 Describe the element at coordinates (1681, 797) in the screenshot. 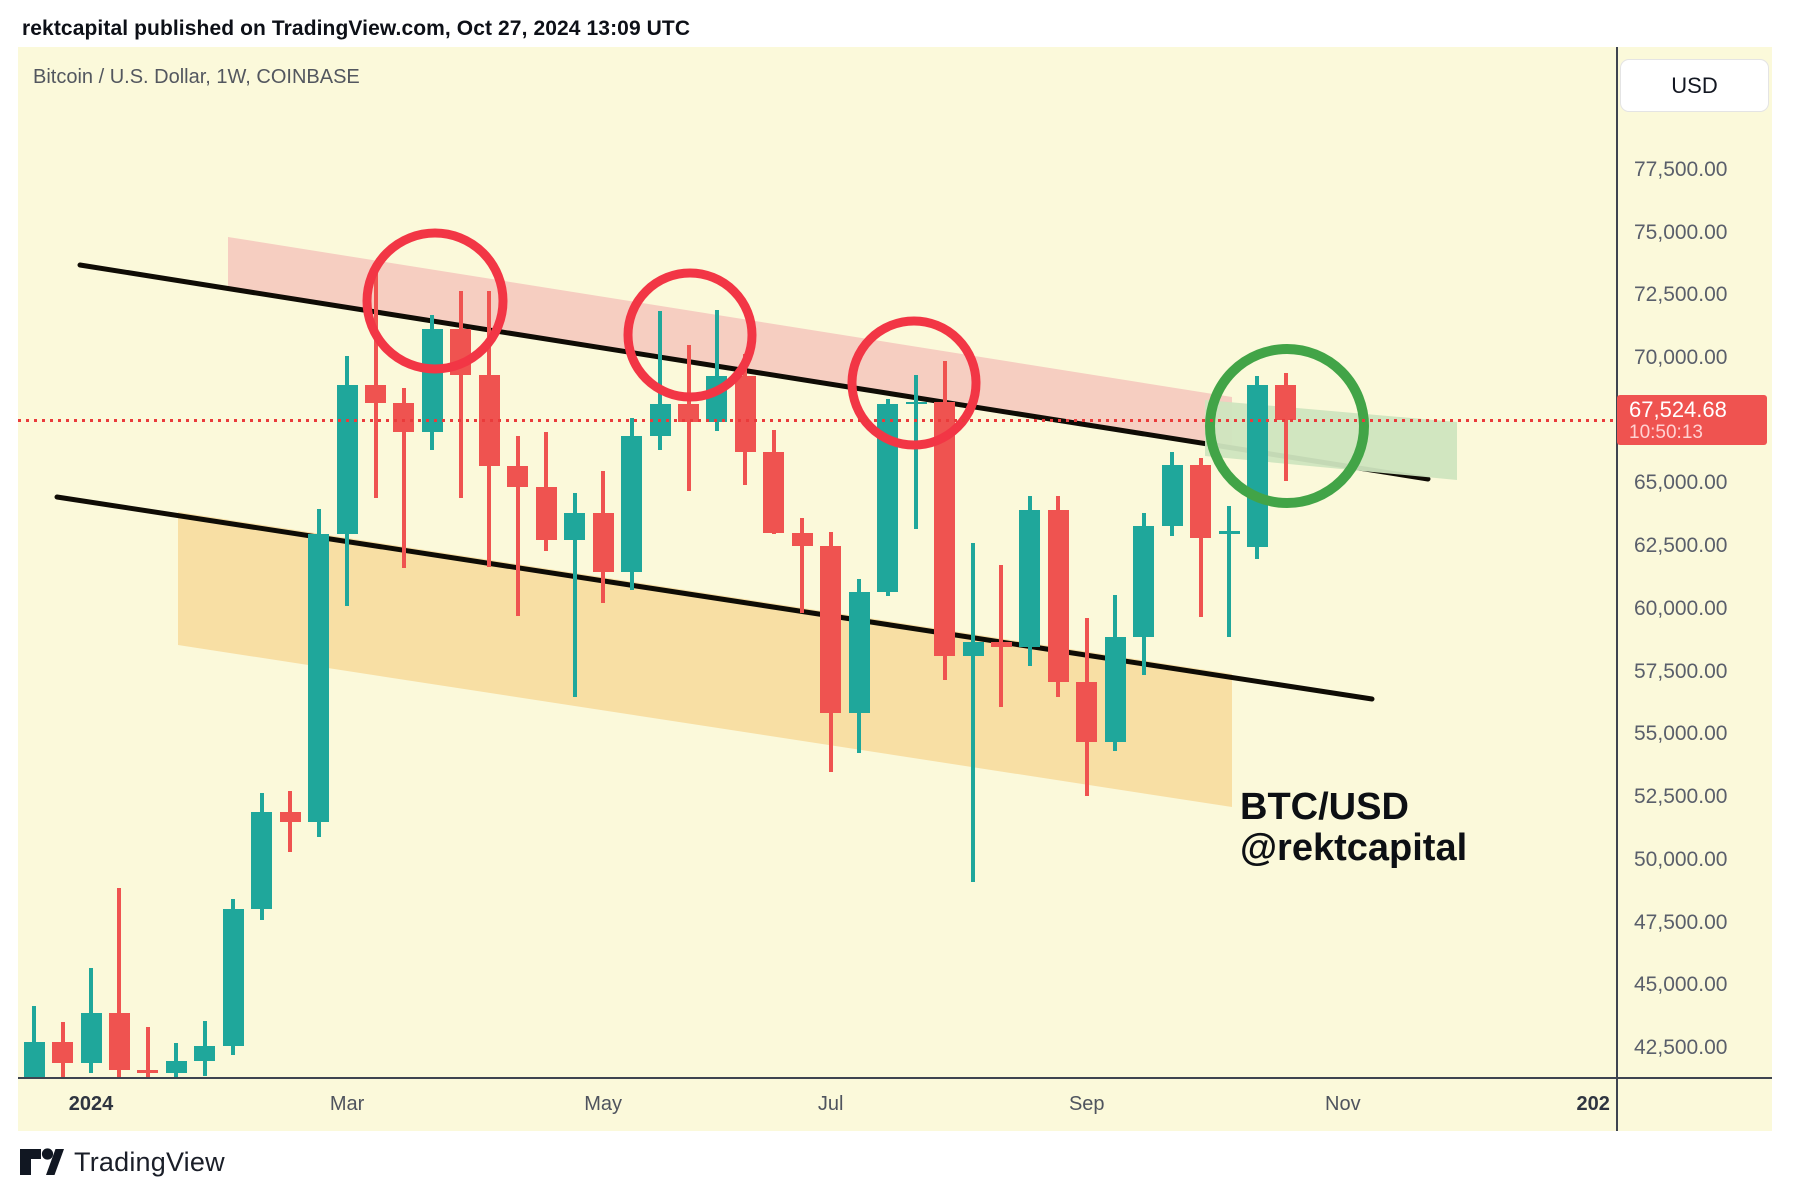

I see `price-tick-label: 52,500.00` at that location.